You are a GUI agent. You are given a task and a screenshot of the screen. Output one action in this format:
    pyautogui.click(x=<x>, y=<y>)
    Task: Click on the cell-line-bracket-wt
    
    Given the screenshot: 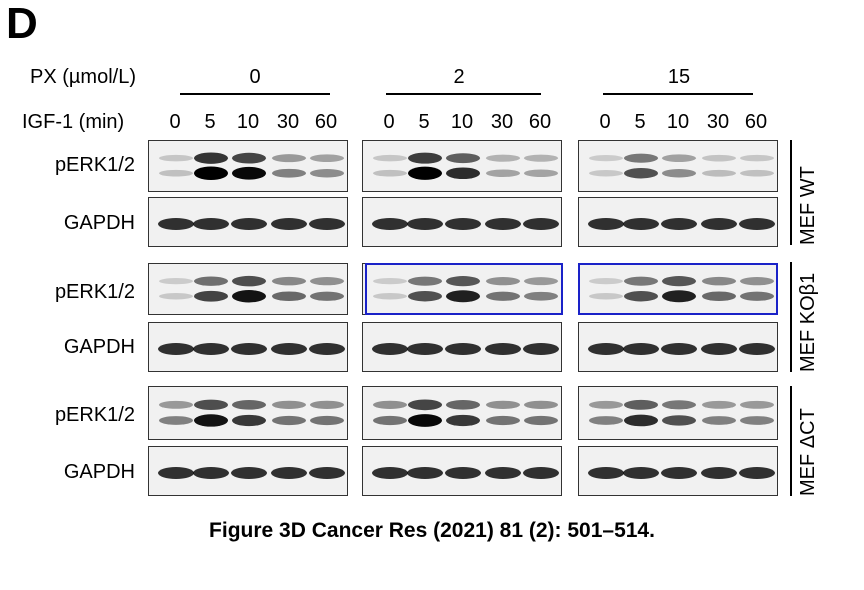 What is the action you would take?
    pyautogui.click(x=791, y=192)
    